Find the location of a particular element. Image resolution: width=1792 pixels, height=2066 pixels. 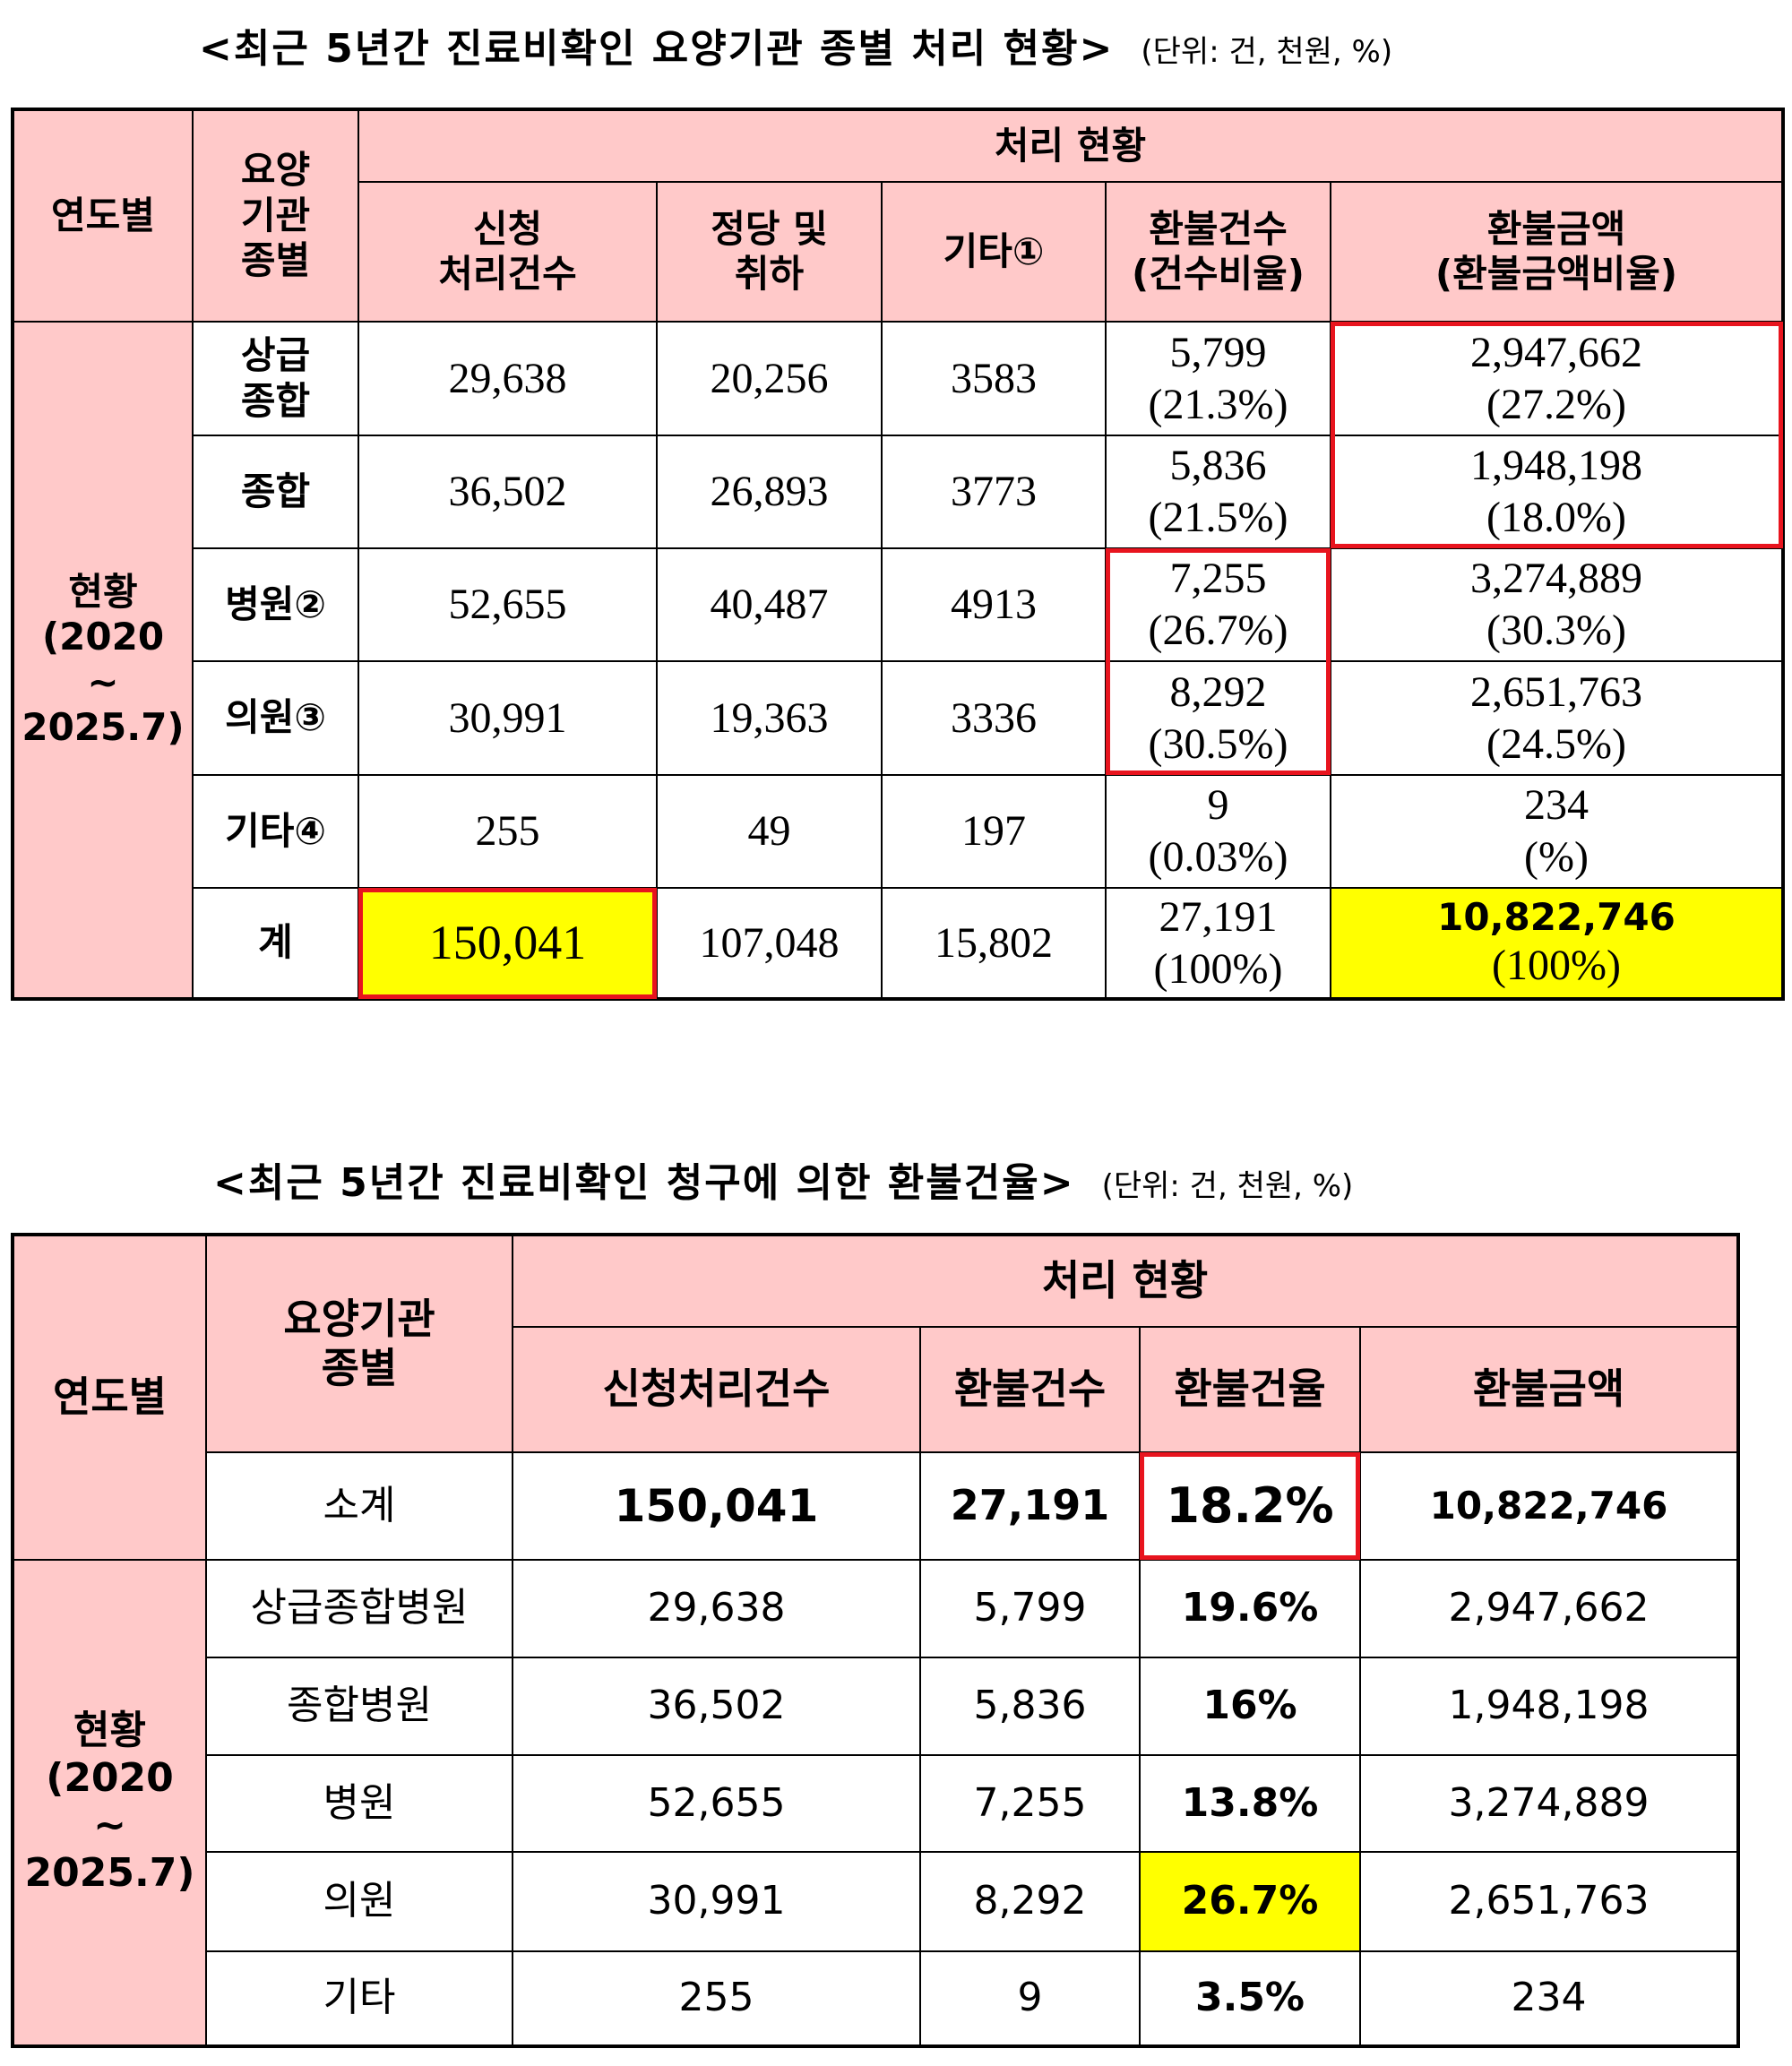

cell-line: 신청 is located at coordinates (507, 228).